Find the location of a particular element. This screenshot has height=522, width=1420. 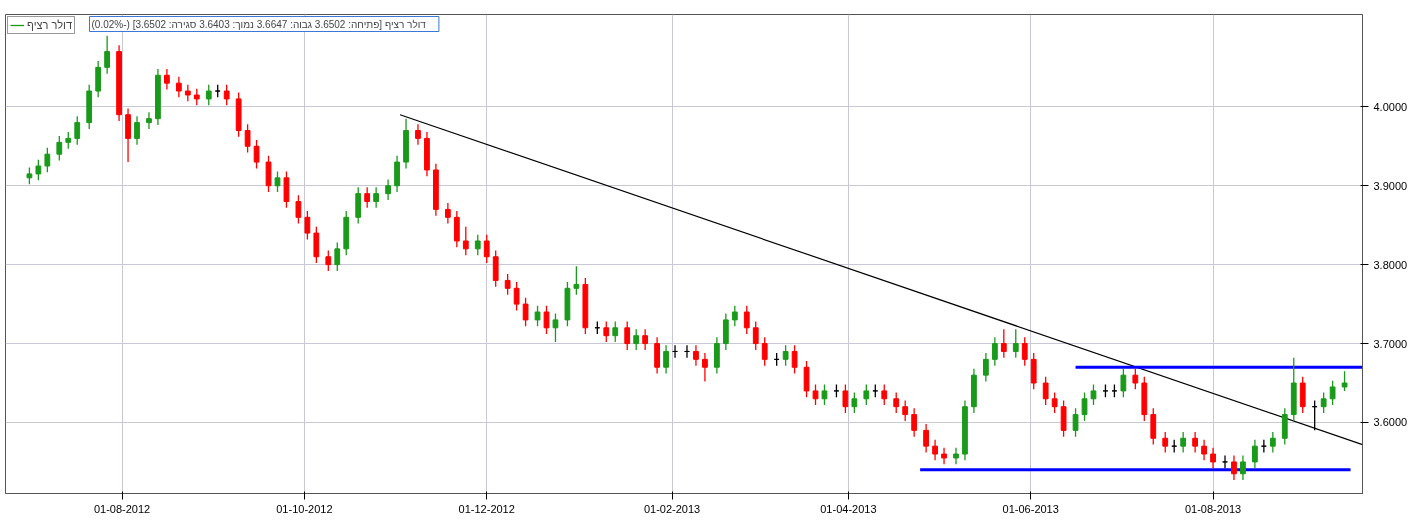

y-tick-label: 3.9000 is located at coordinates (1390, 185).